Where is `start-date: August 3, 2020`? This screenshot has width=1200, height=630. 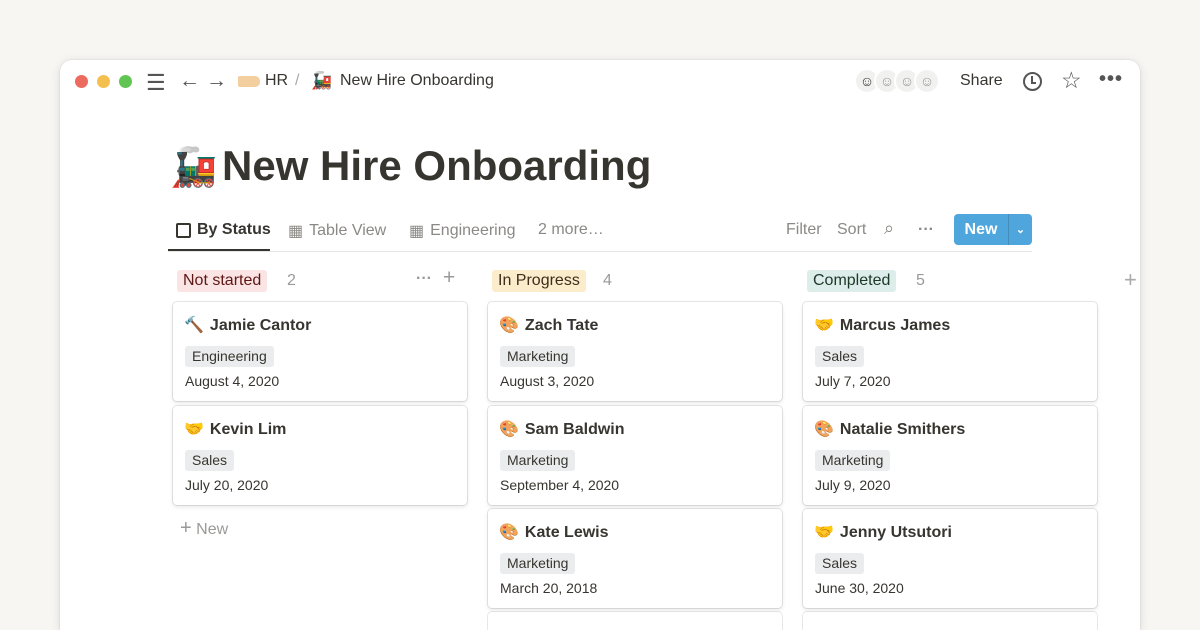
start-date: August 3, 2020 is located at coordinates (547, 381).